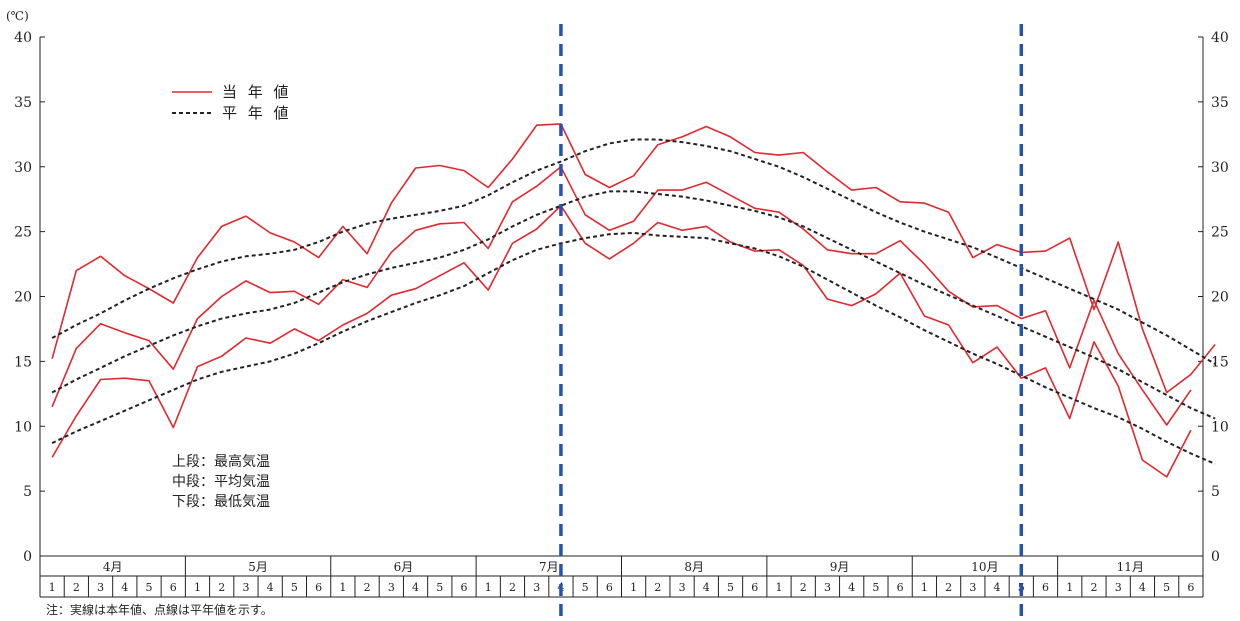 Image resolution: width=1240 pixels, height=621 pixels. What do you see at coordinates (23, 38) in the screenshot?
I see `y-tick-label-left: 40` at bounding box center [23, 38].